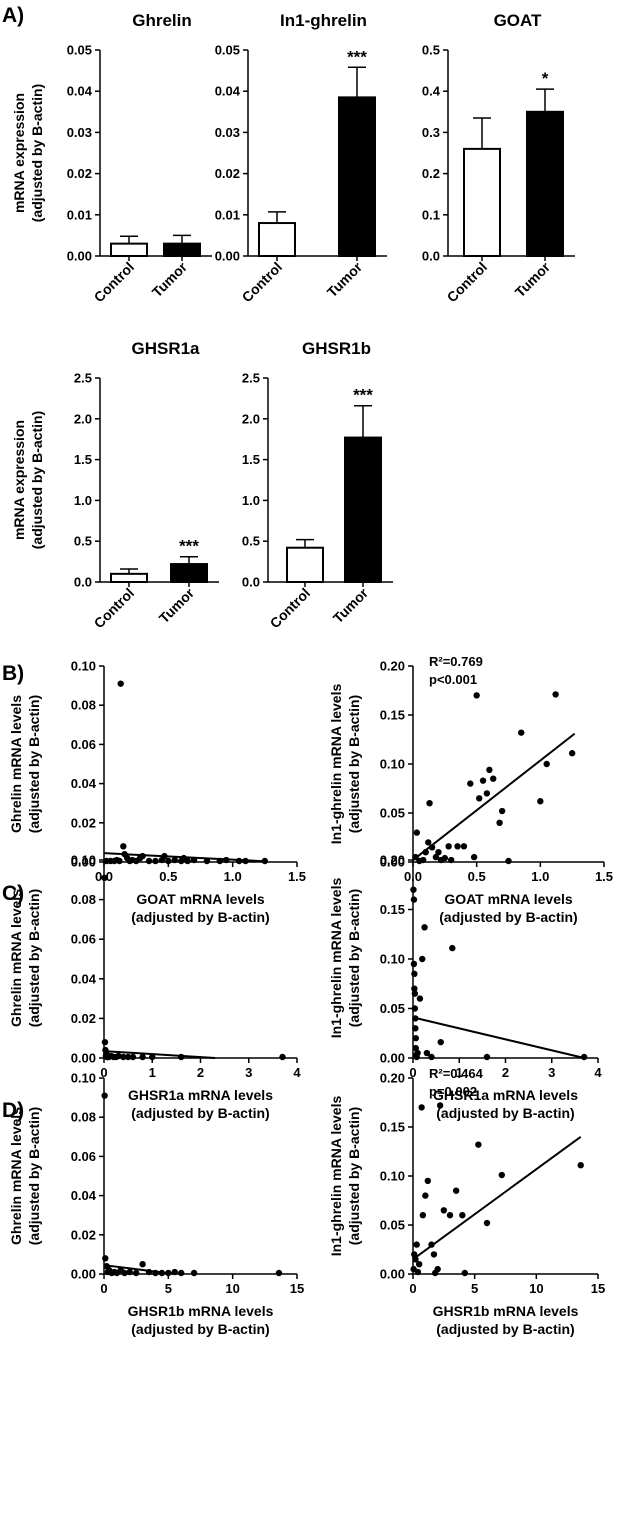  What do you see at coordinates (297, 1288) in the screenshot?
I see `x-tick-label: 15` at bounding box center [297, 1288].